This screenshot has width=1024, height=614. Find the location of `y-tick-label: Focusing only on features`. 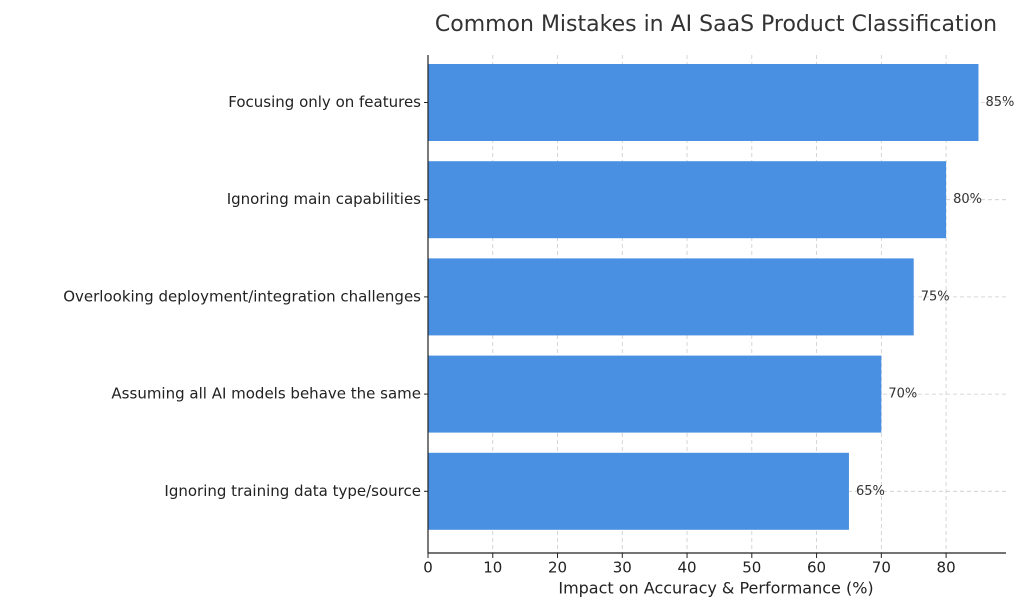

y-tick-label: Focusing only on features is located at coordinates (324, 102).